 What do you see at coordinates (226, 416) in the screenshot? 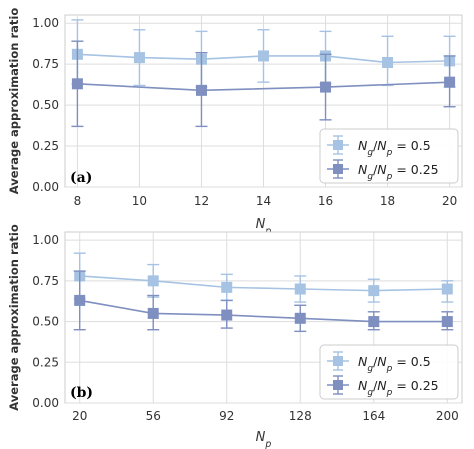
I see `x-tick-label: 92` at bounding box center [226, 416].